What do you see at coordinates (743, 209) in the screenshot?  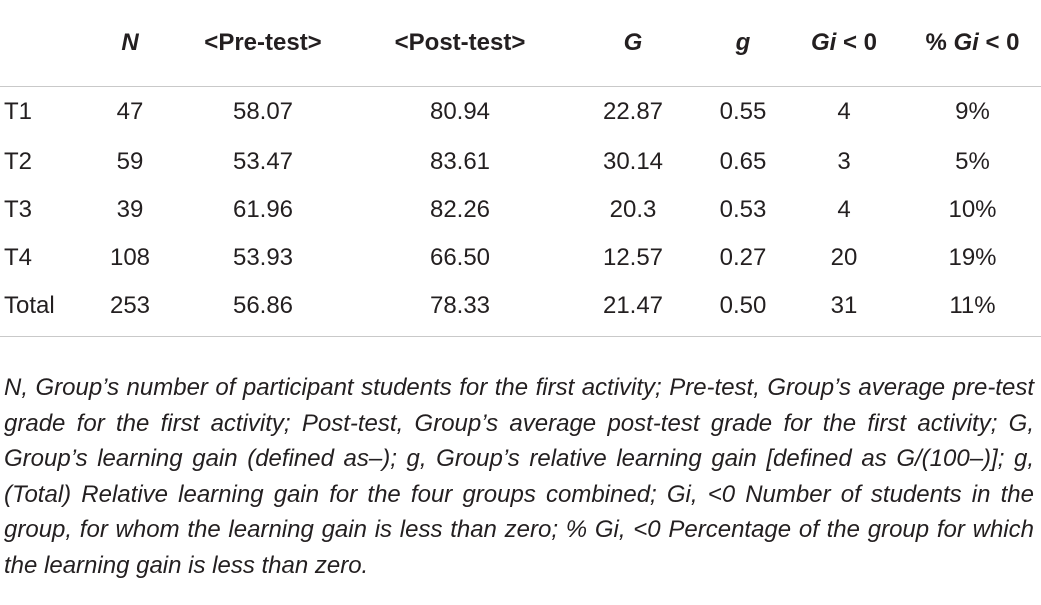 I see `cell-g: 0.53` at bounding box center [743, 209].